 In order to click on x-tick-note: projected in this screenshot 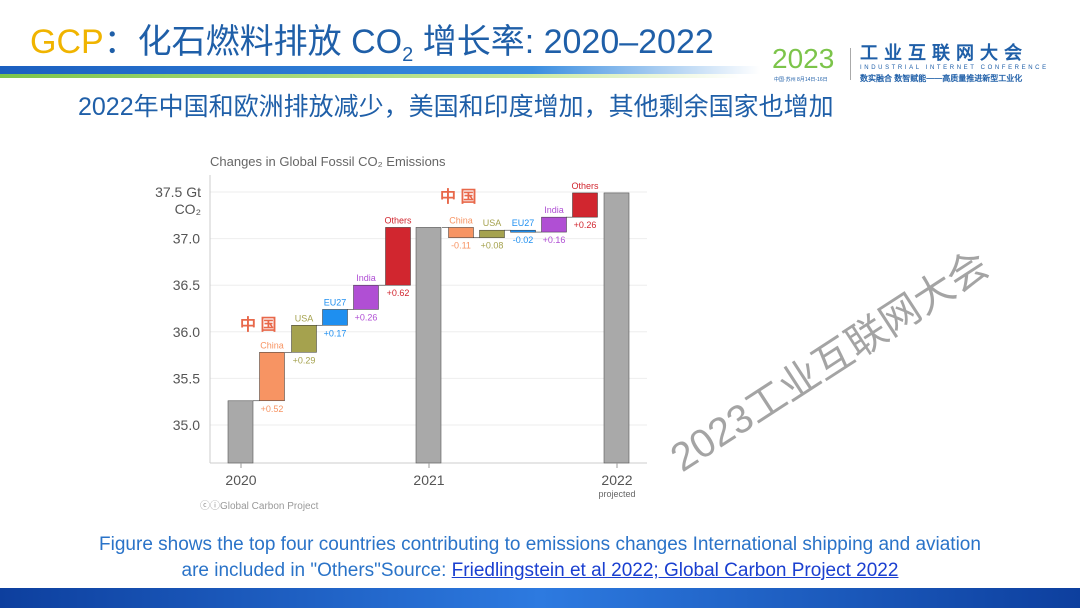, I will do `click(616, 494)`.